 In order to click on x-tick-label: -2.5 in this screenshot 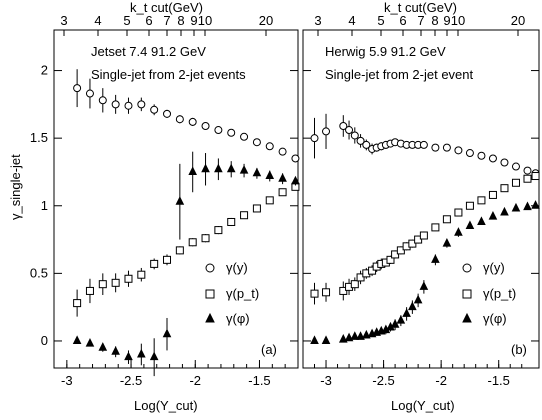, I will do `click(131, 380)`.